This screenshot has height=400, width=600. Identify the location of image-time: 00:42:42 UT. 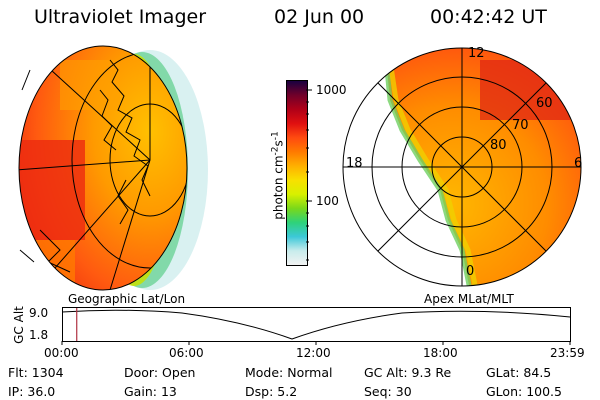
(488, 17).